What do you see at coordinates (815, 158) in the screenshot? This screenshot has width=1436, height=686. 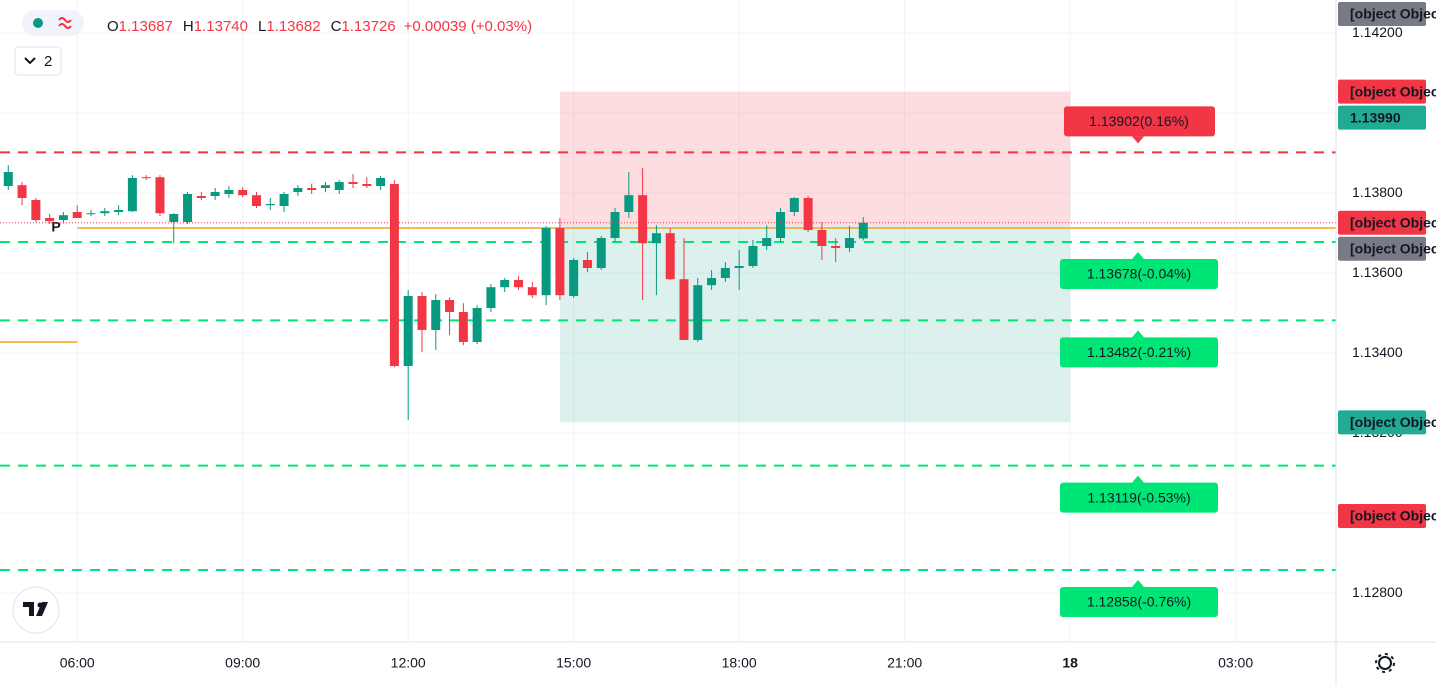 I see `stop-zone` at bounding box center [815, 158].